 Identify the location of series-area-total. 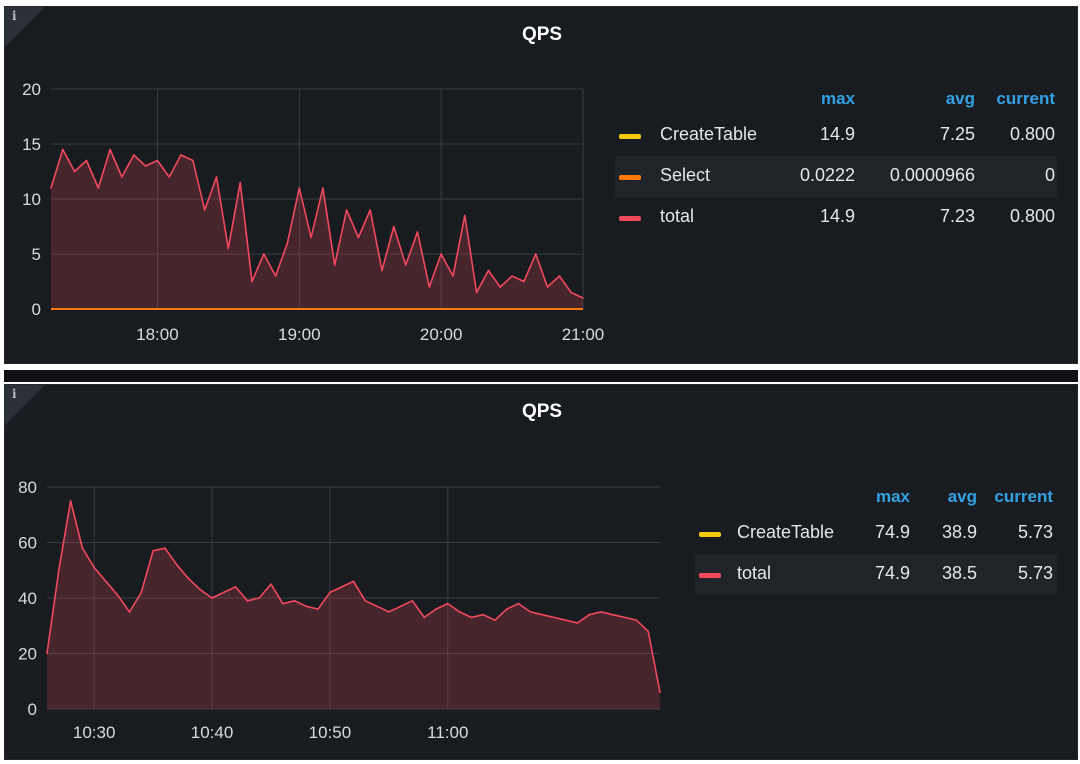
(317, 229).